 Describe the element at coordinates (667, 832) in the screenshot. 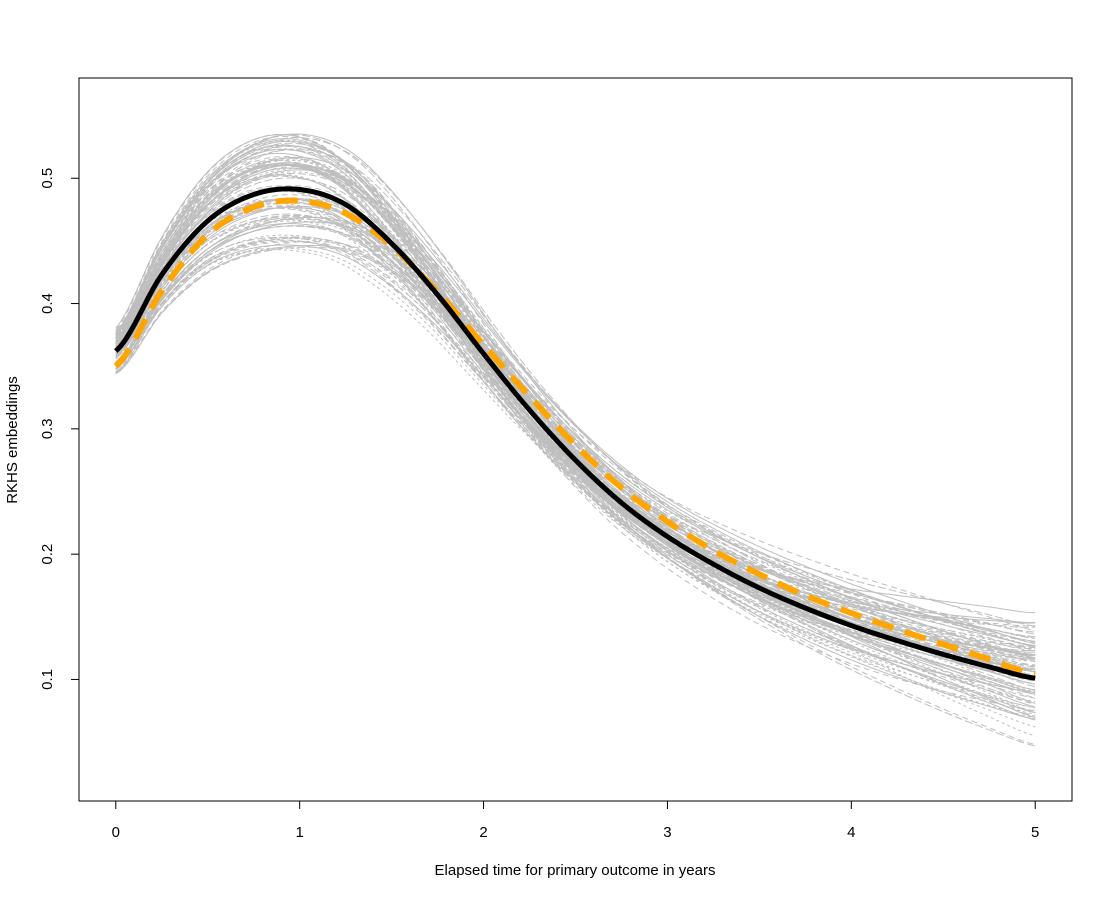

I see `x-tick-label: 3` at that location.